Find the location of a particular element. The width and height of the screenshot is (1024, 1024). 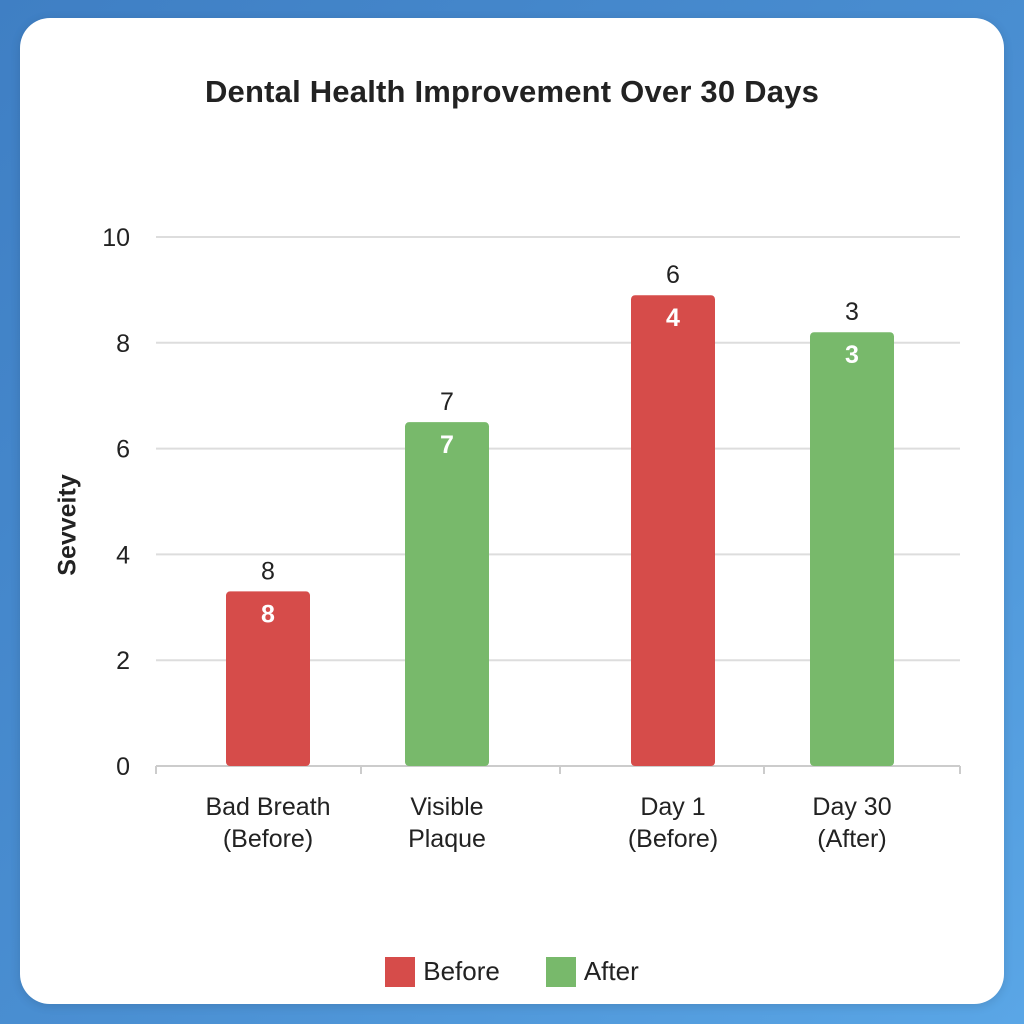

legend-swatch-after is located at coordinates (560, 971).